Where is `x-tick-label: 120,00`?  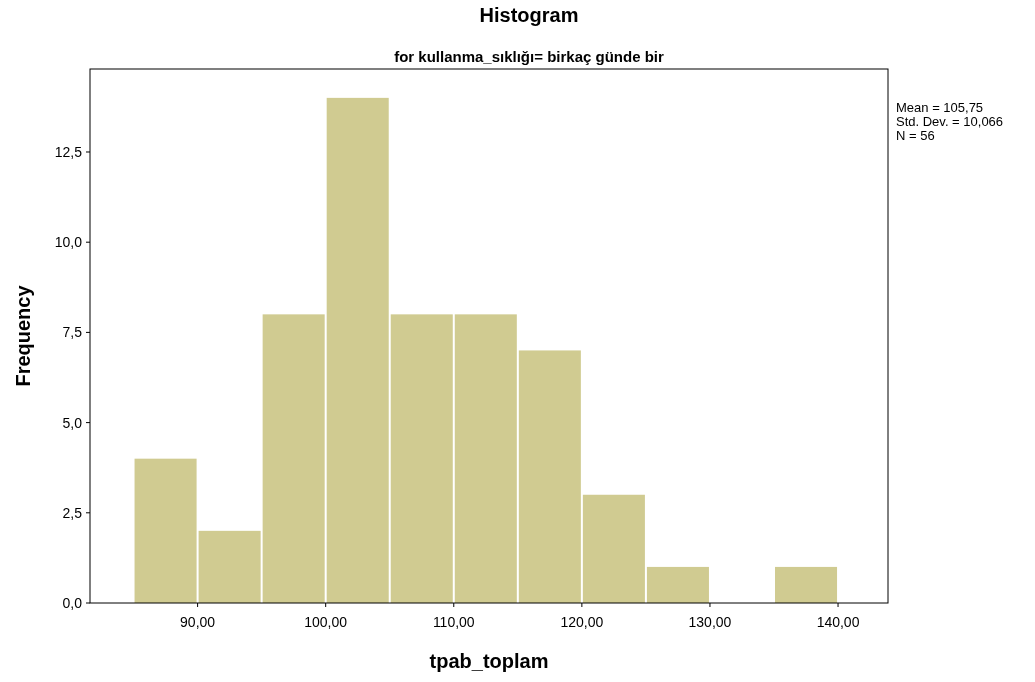
x-tick-label: 120,00 is located at coordinates (582, 622).